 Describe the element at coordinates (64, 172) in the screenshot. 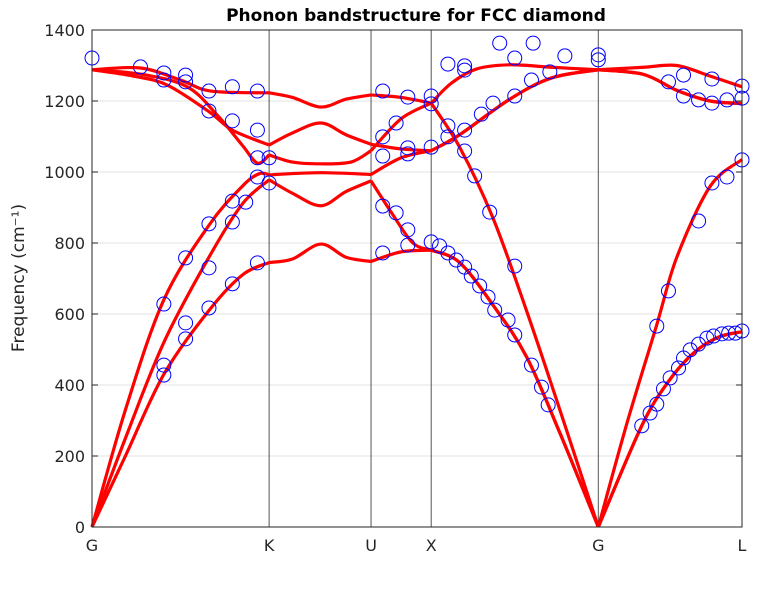

I see `y-tick-label: 1000` at that location.